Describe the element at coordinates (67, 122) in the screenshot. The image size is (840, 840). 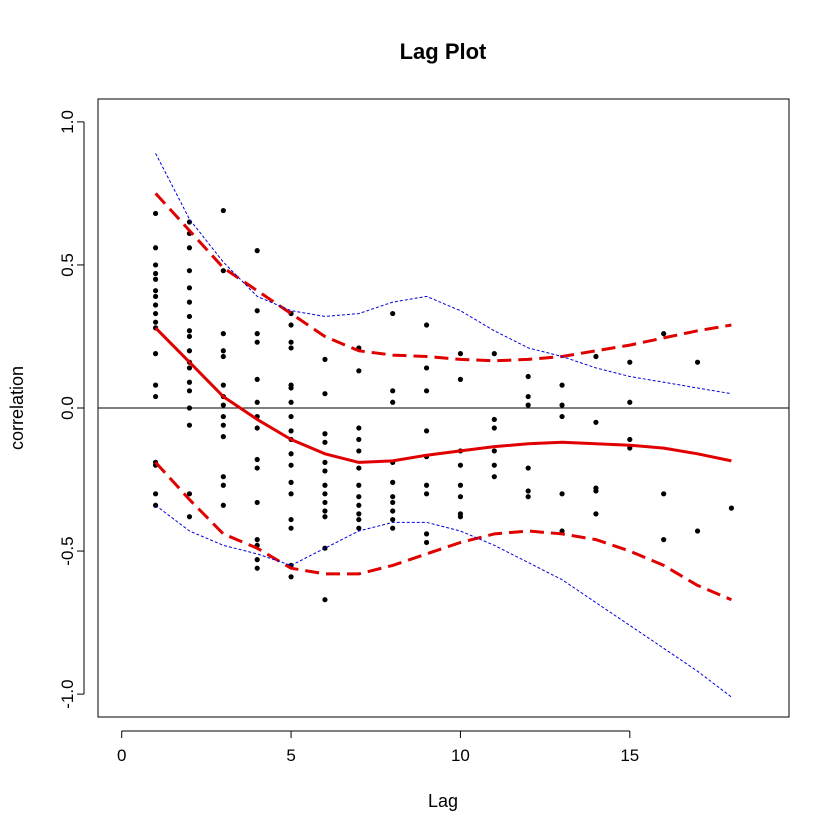
I see `y-tick-label: 1.0` at that location.